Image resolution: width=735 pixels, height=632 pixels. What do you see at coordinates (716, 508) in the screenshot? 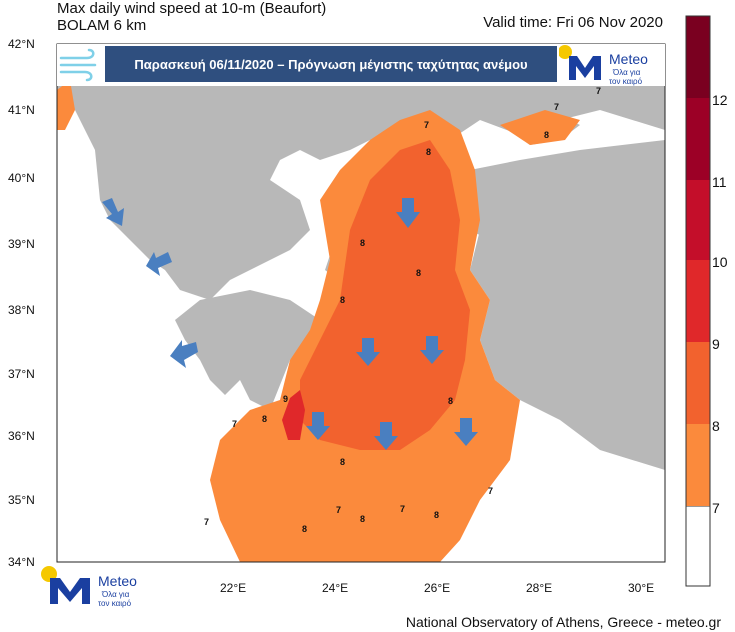
I see `colorbar-label-7: 7` at bounding box center [716, 508].